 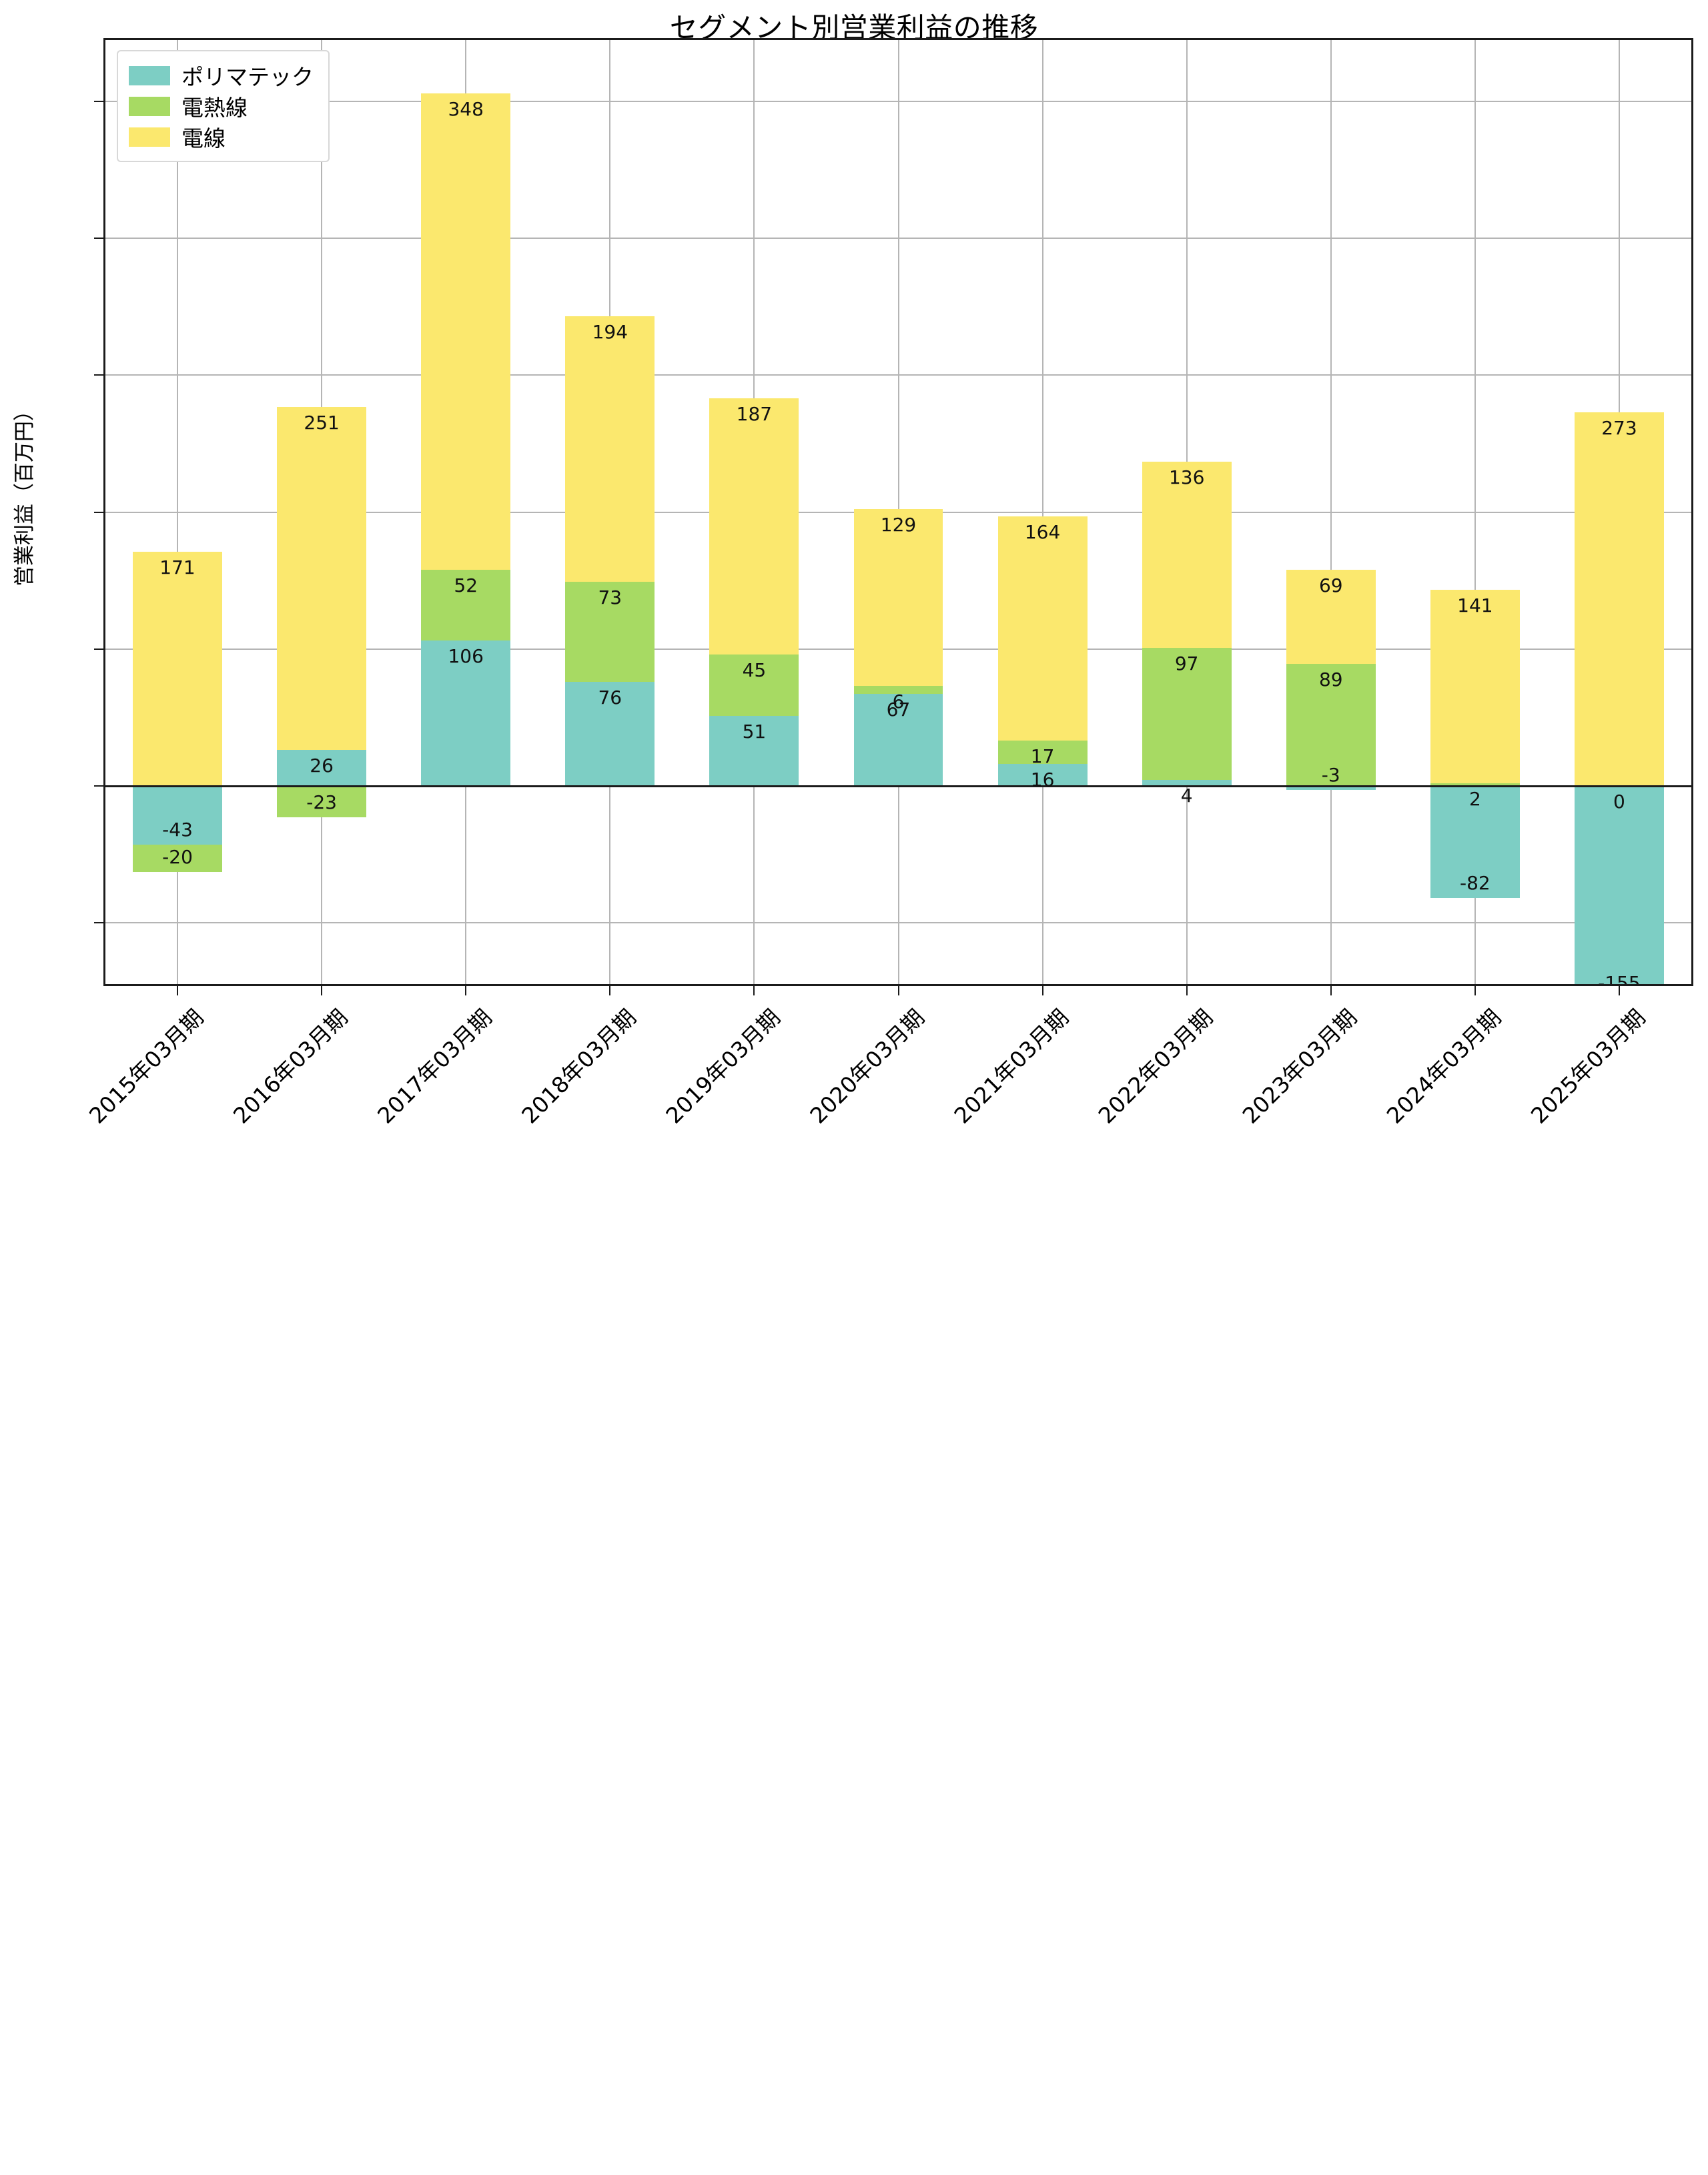 I want to click on chart-legend: ポリマテック 電熱線 電線, so click(x=224, y=106).